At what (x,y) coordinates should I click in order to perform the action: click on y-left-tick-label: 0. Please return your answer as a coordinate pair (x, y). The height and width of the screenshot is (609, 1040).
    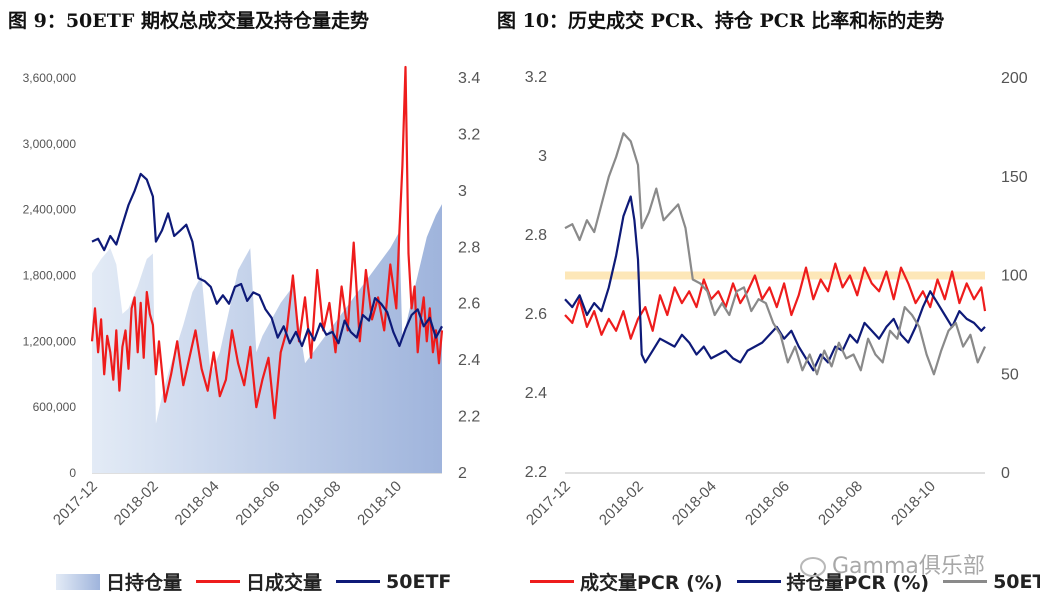
    Looking at the image, I should click on (72, 473).